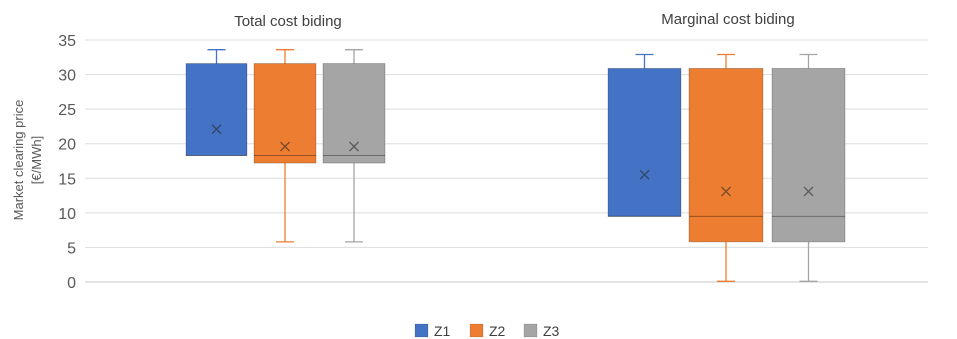 This screenshot has height=339, width=957. I want to click on y-axis-ticks: 0 5 10 15 20 25 30 35, so click(67, 162).